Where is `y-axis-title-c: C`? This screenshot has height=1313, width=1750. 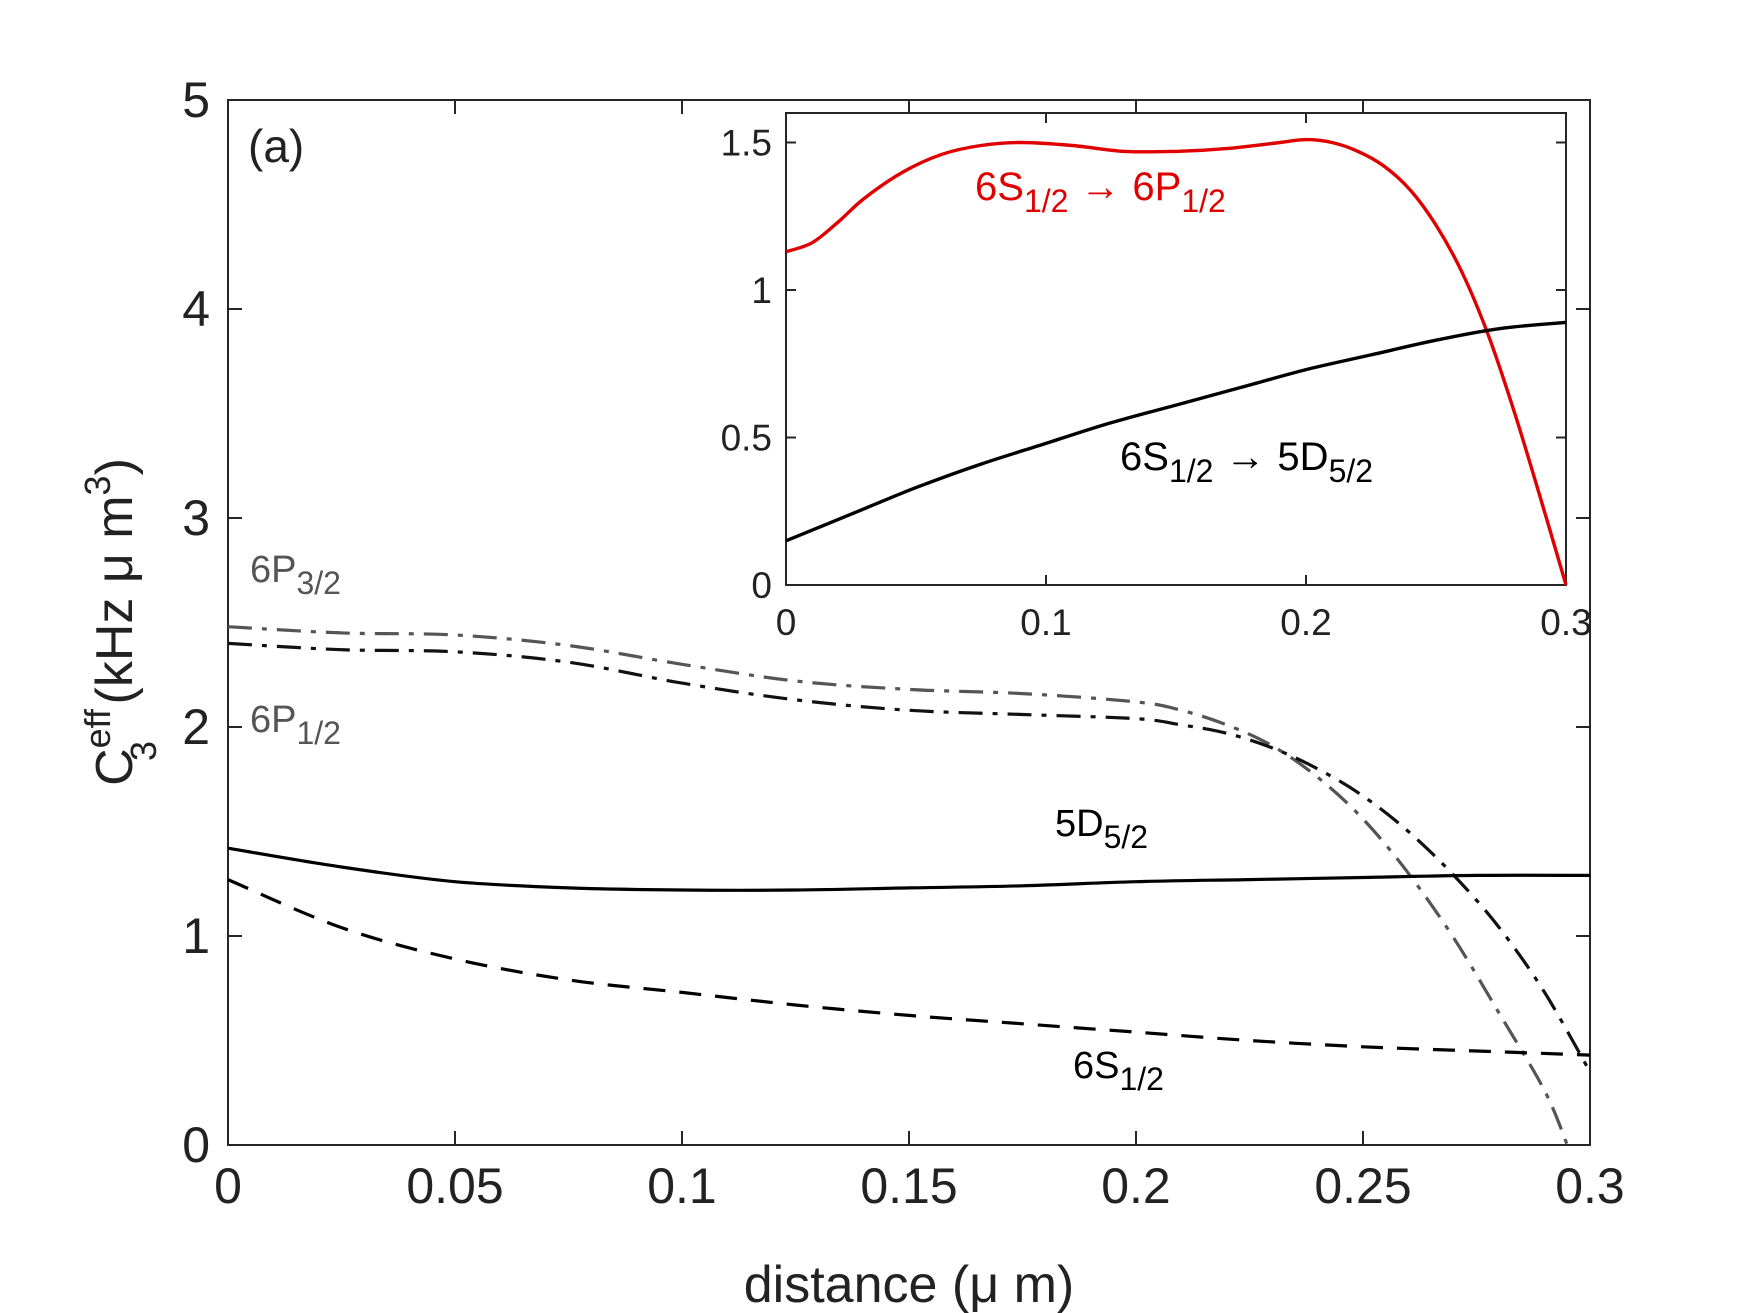 y-axis-title-c: C is located at coordinates (115, 767).